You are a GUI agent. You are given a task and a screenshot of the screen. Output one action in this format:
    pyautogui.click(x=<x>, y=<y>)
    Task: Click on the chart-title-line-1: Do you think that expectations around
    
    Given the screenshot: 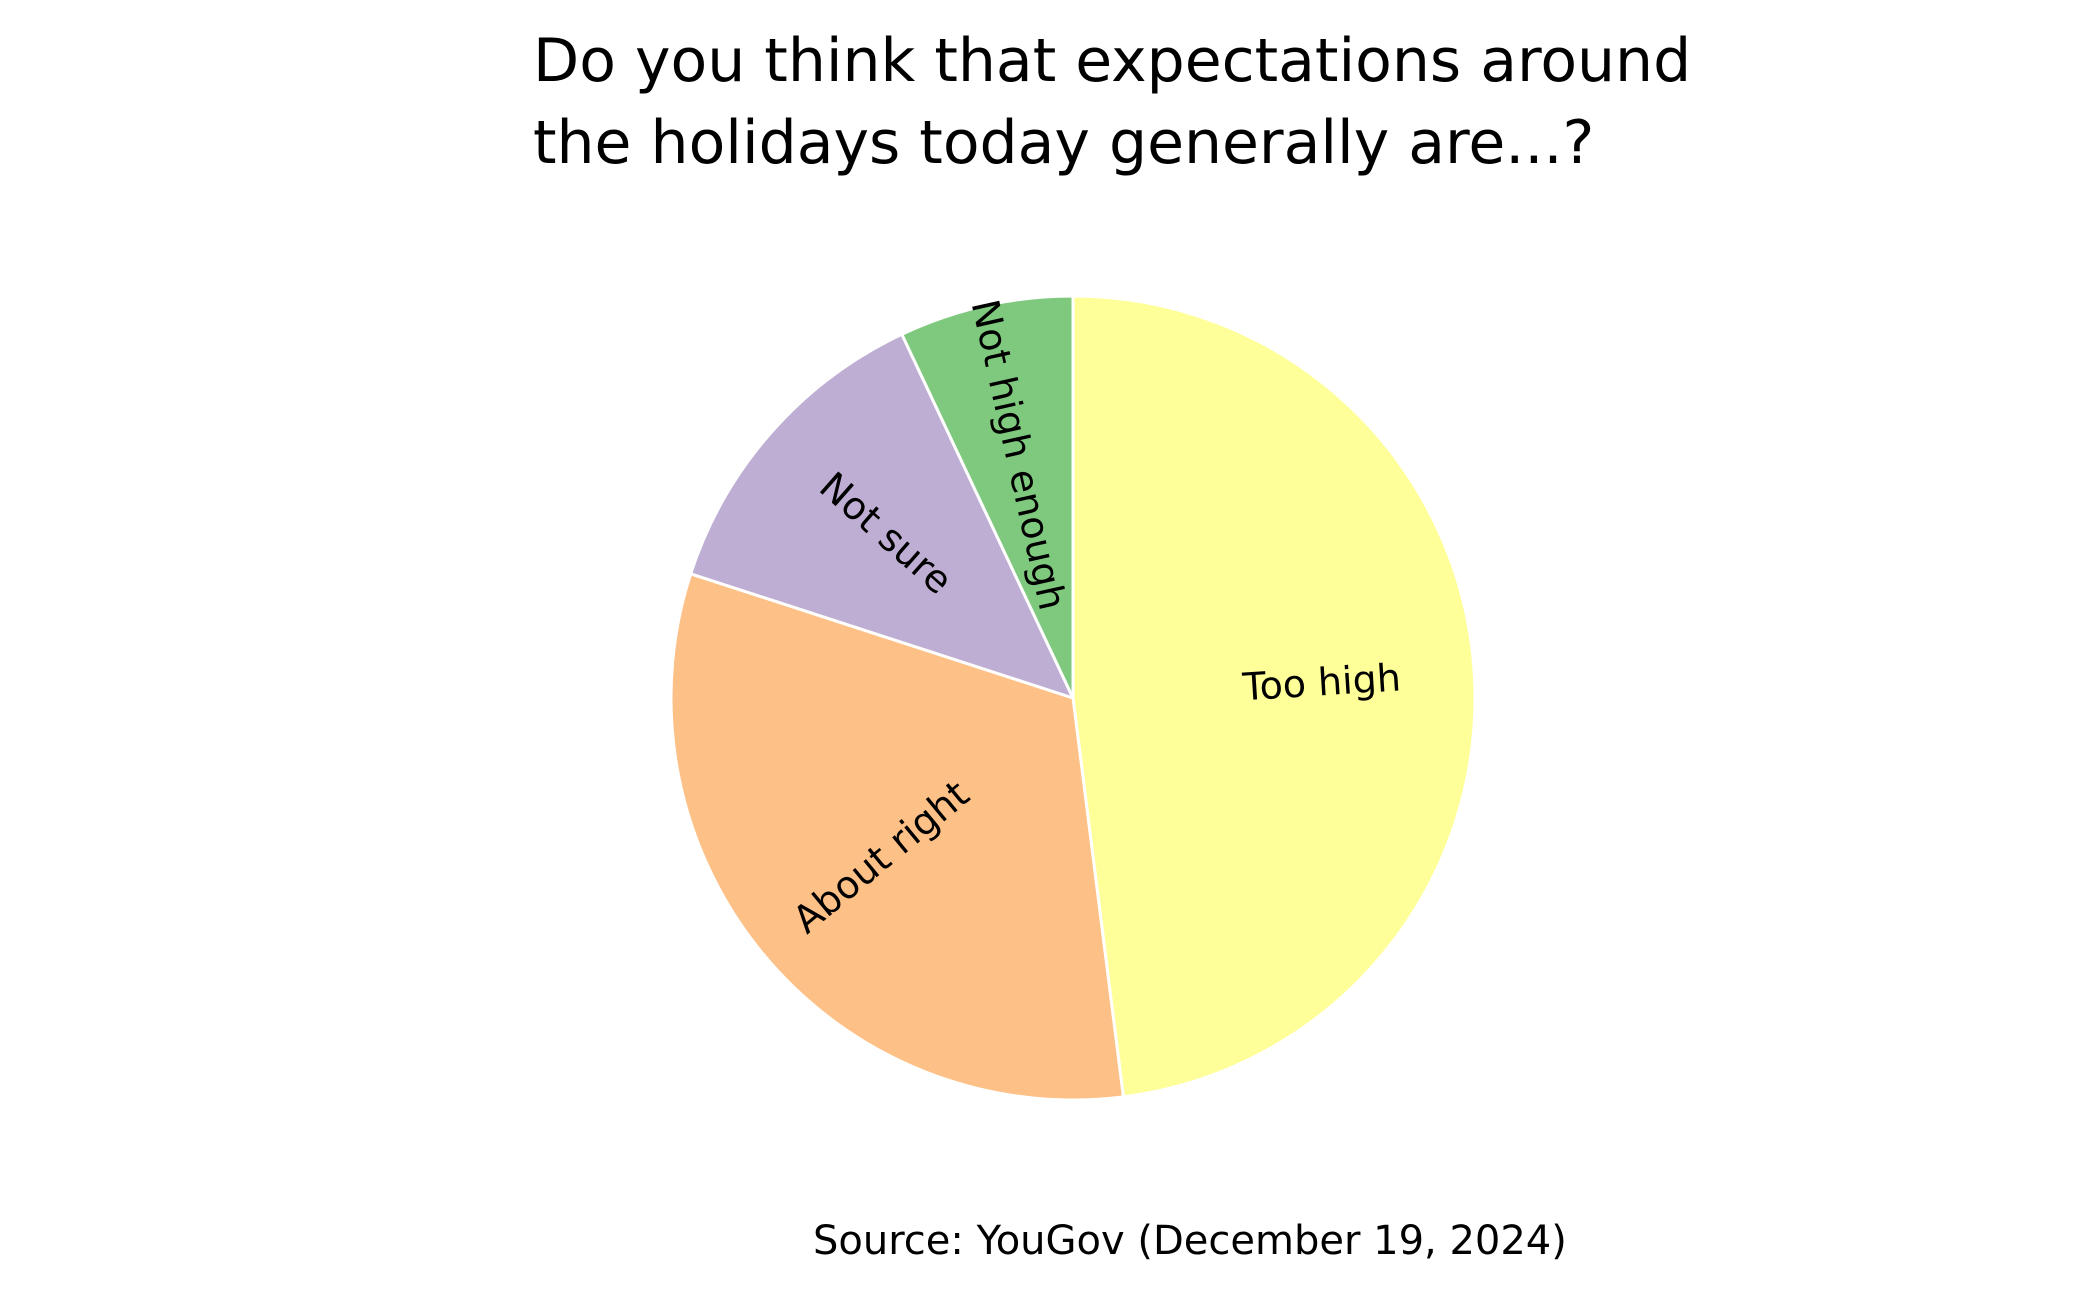 What is the action you would take?
    pyautogui.click(x=1112, y=61)
    